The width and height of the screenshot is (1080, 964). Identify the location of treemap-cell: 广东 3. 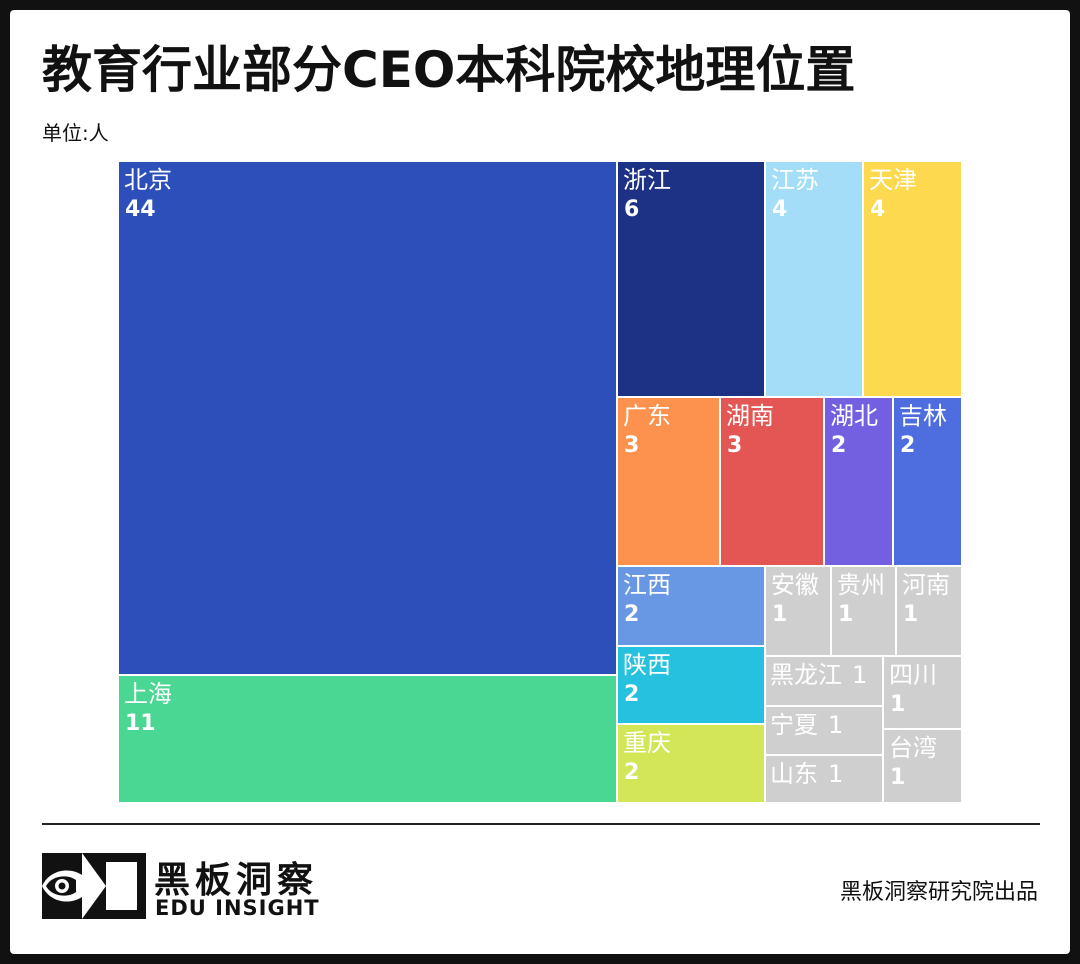
(668, 481).